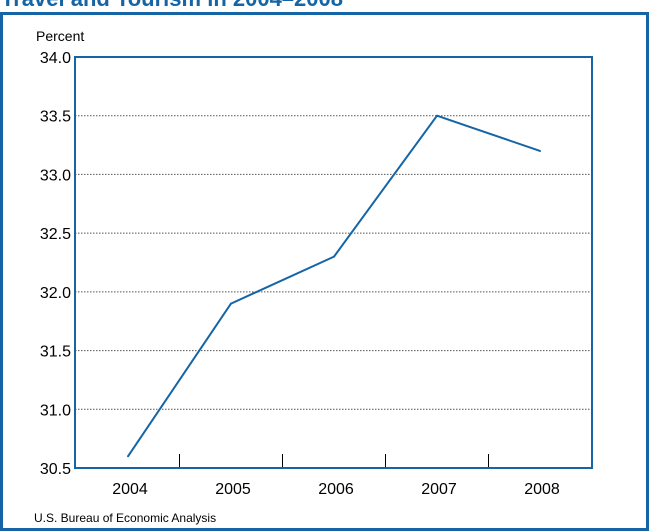 The image size is (649, 531). I want to click on y-tick-label: 32.5, so click(55, 234).